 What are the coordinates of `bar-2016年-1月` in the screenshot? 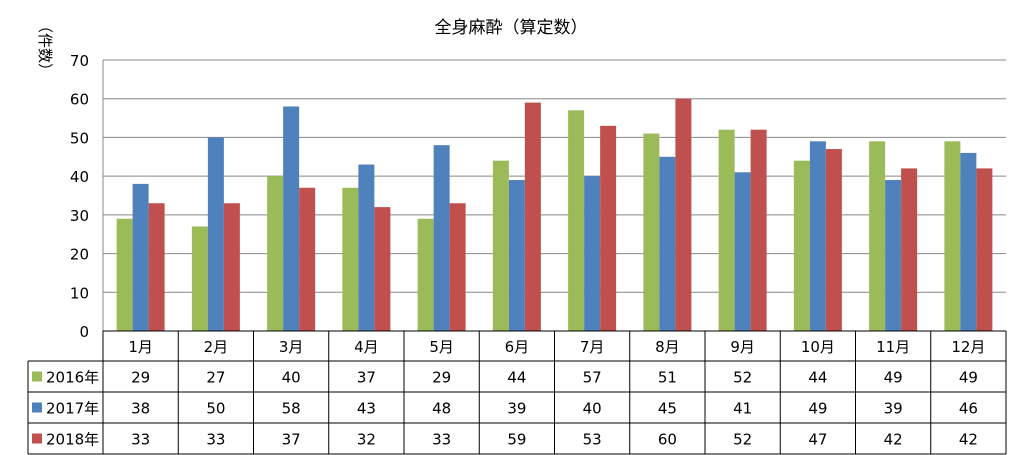 It's located at (124, 274).